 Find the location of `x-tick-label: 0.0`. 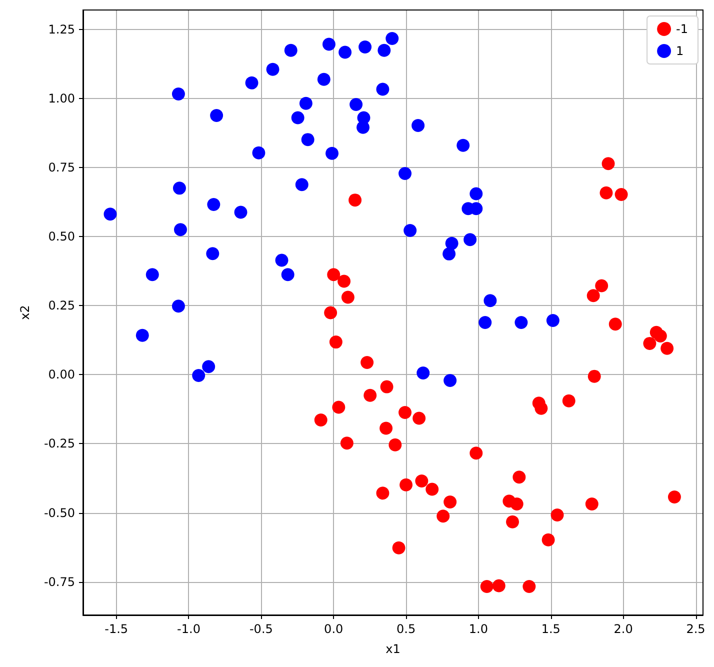

x-tick-label: 0.0 is located at coordinates (334, 629).